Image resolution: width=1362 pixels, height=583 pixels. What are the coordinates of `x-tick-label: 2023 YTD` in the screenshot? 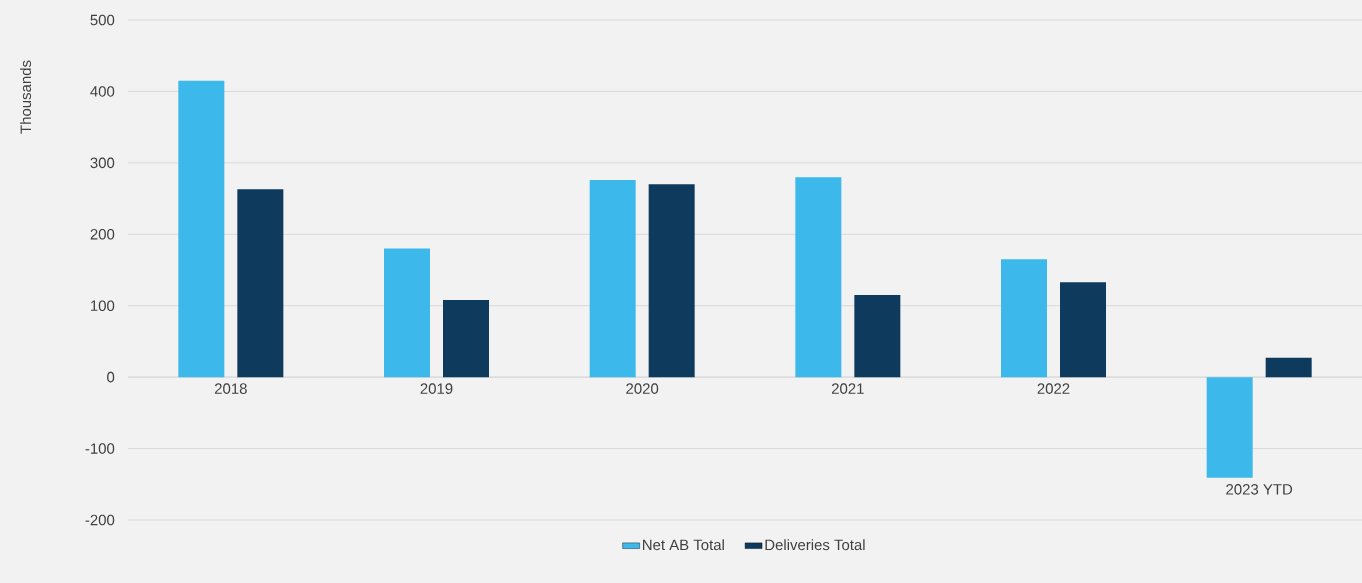 It's located at (1259, 489).